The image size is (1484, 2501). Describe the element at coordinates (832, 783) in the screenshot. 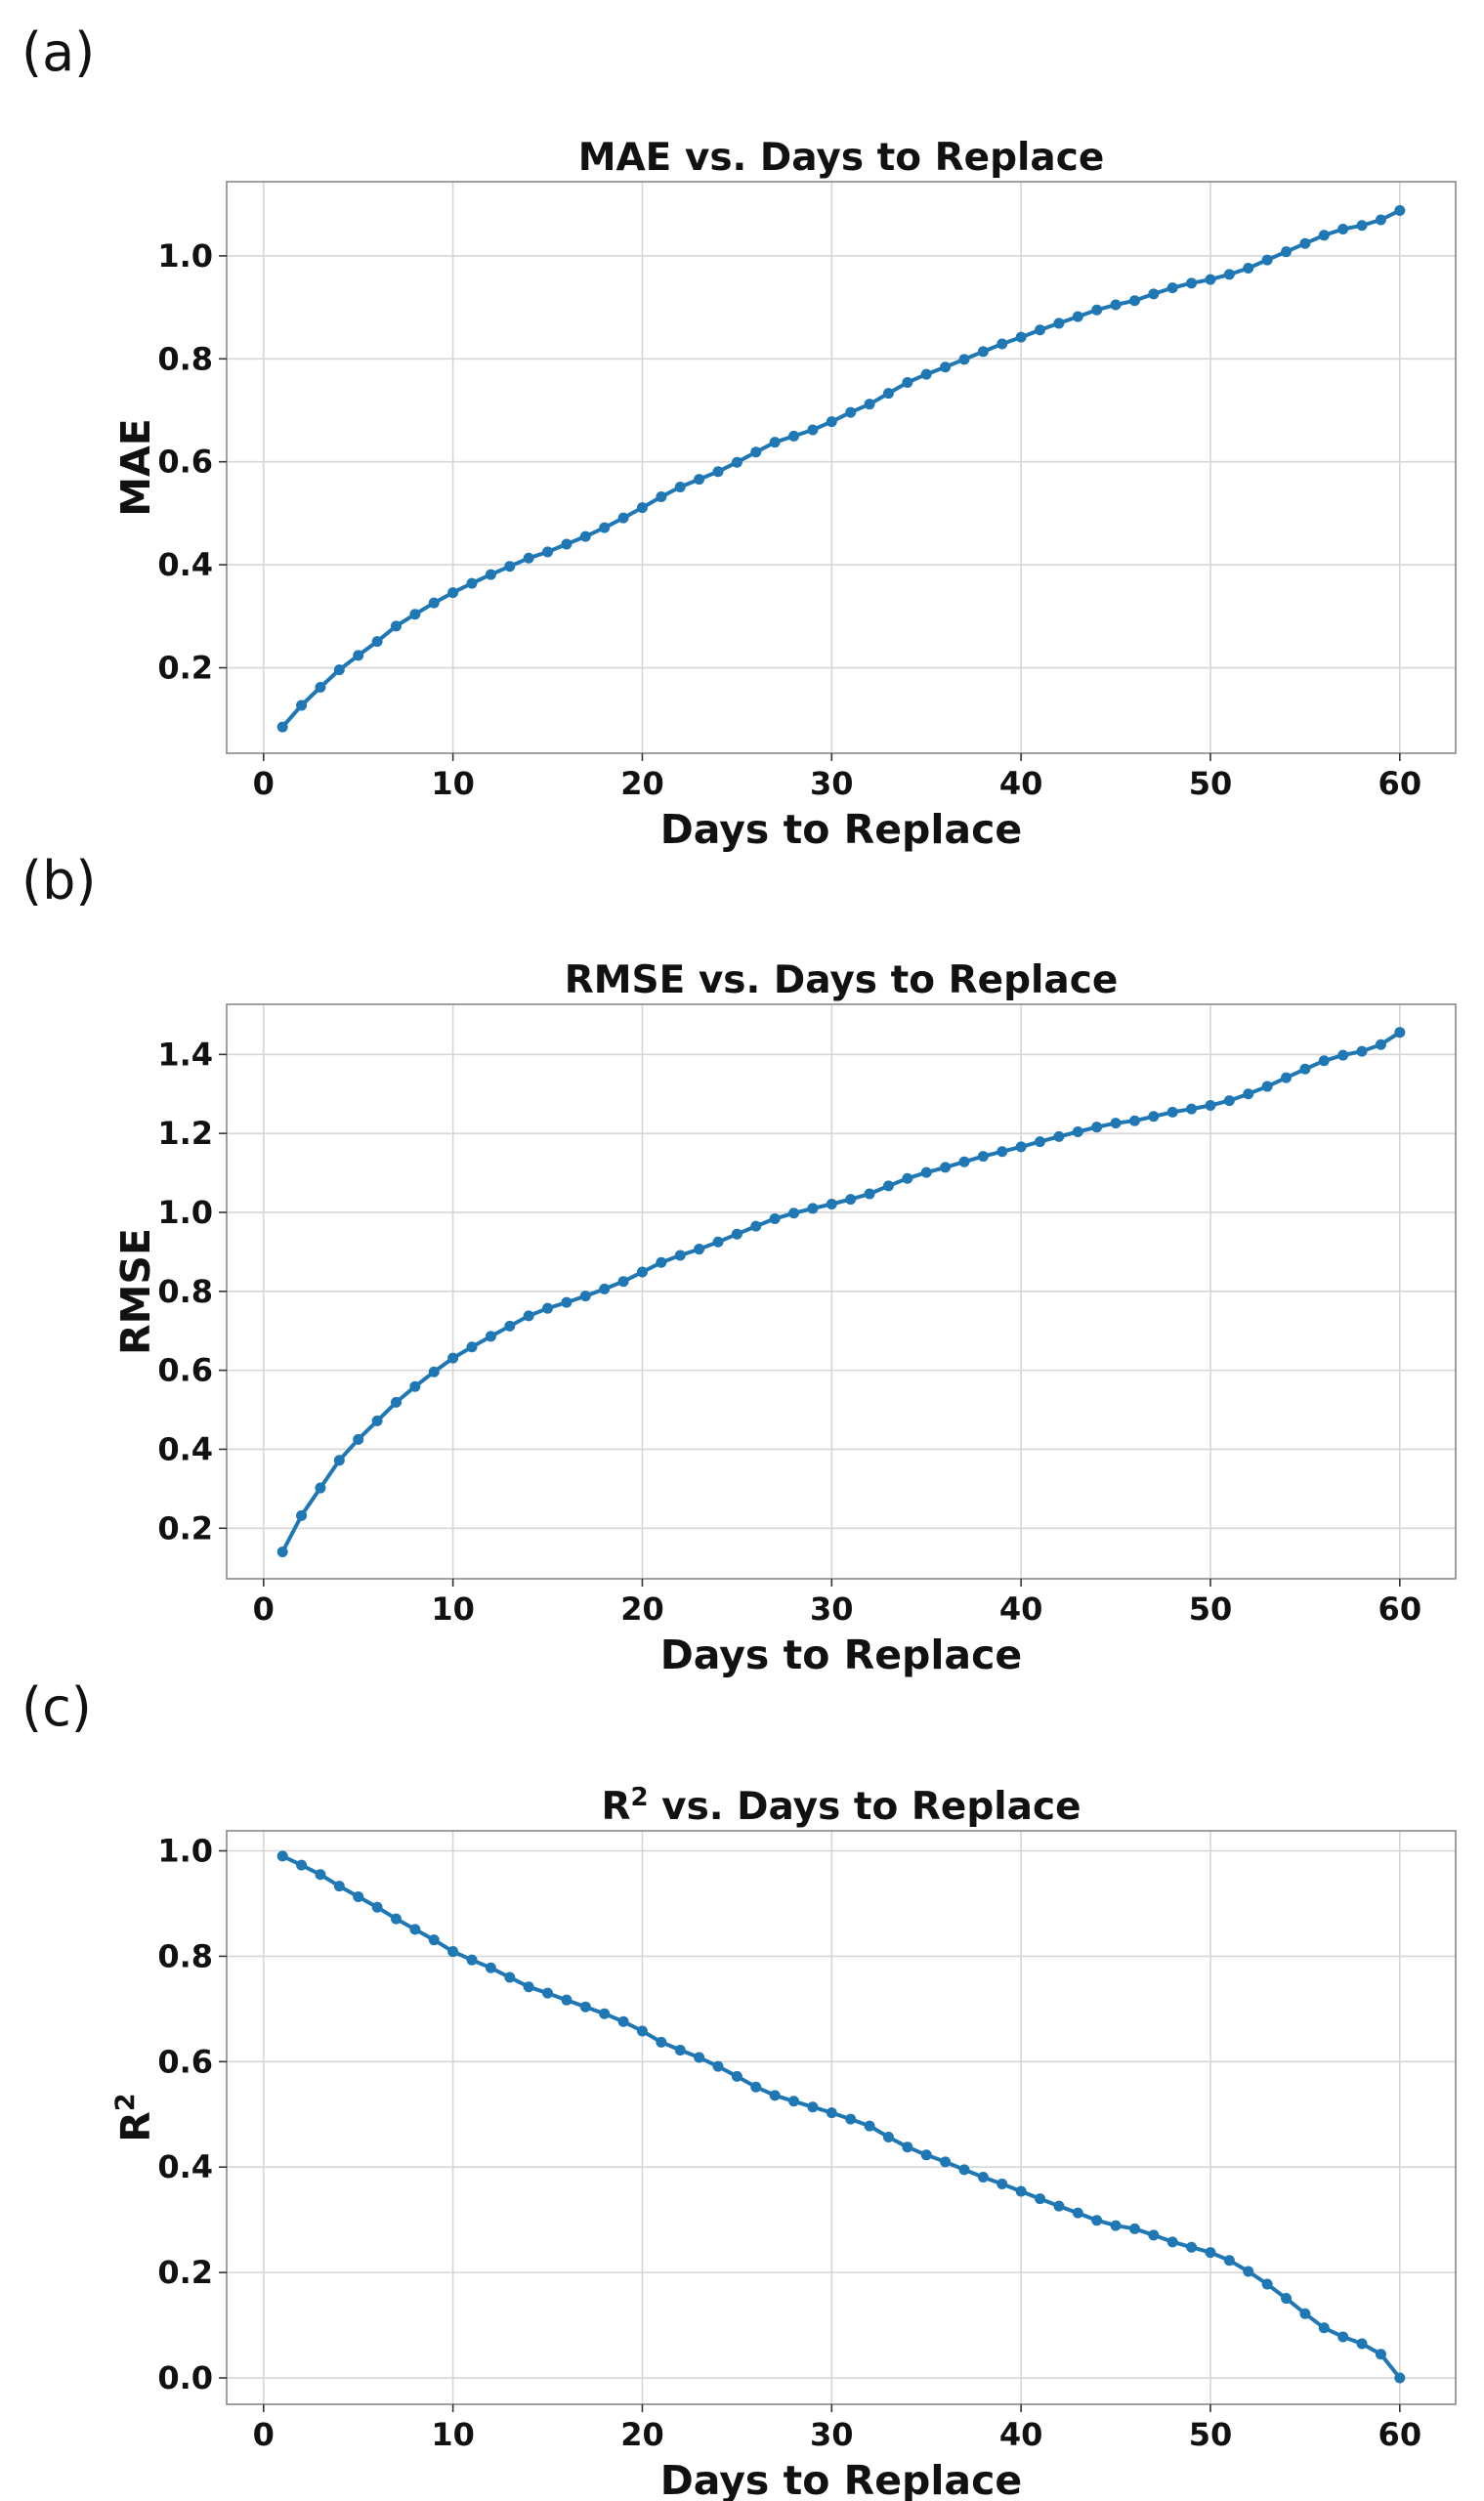

I see `x-tick-label: 30` at that location.